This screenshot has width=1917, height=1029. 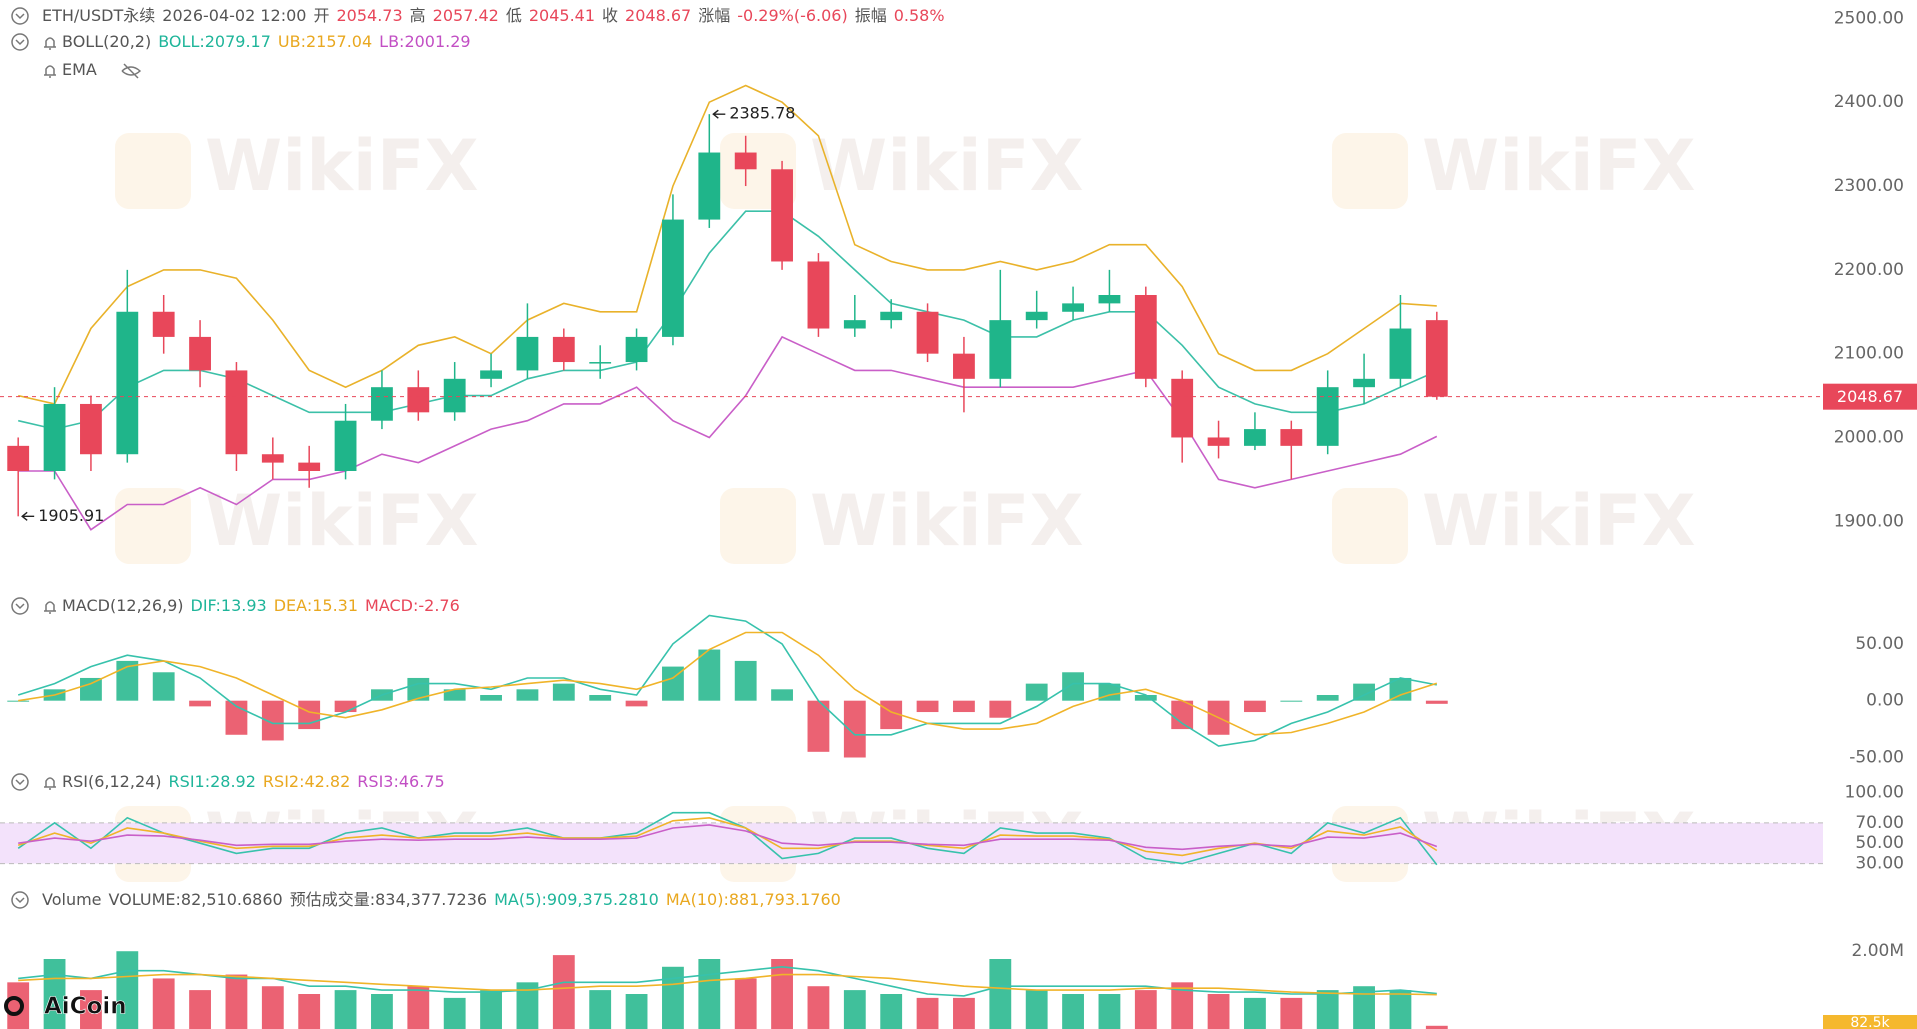 I want to click on y-tick-label: 2200.00, so click(x=1869, y=270).